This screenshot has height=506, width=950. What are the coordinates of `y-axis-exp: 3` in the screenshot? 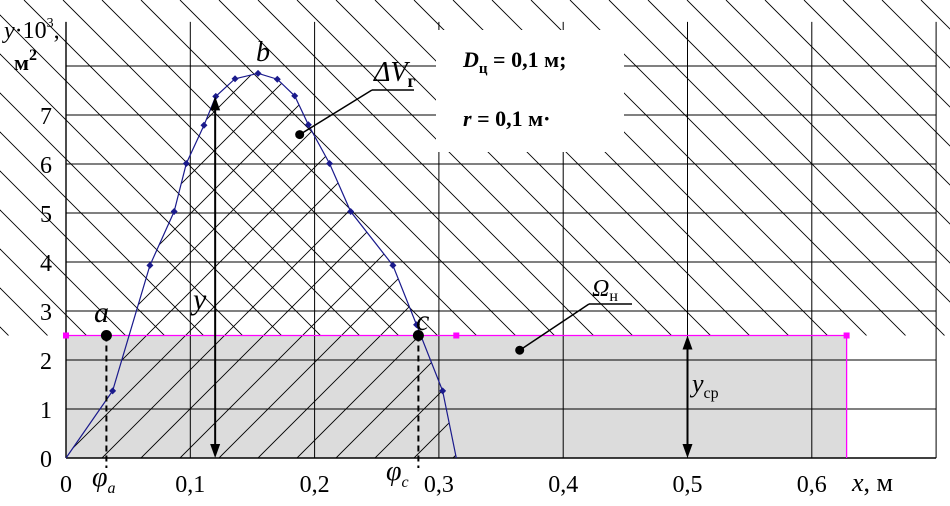 It's located at (50, 23).